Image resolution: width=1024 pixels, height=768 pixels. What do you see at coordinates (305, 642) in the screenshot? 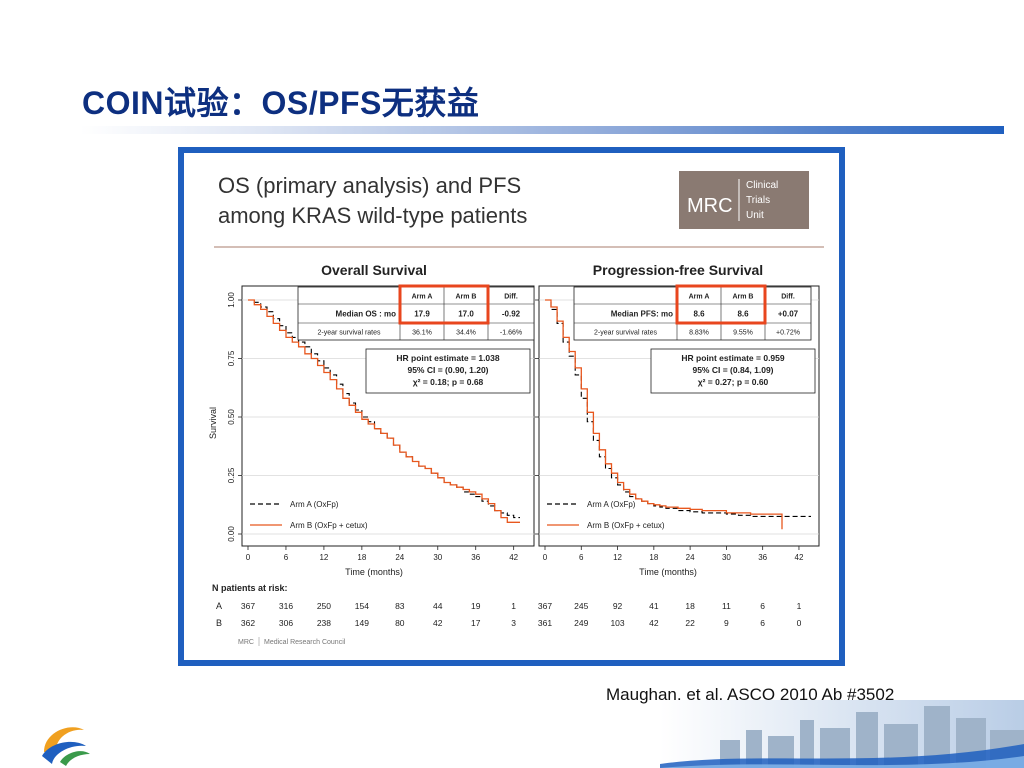
I see `figure-footer-council: Medical Research Council` at bounding box center [305, 642].